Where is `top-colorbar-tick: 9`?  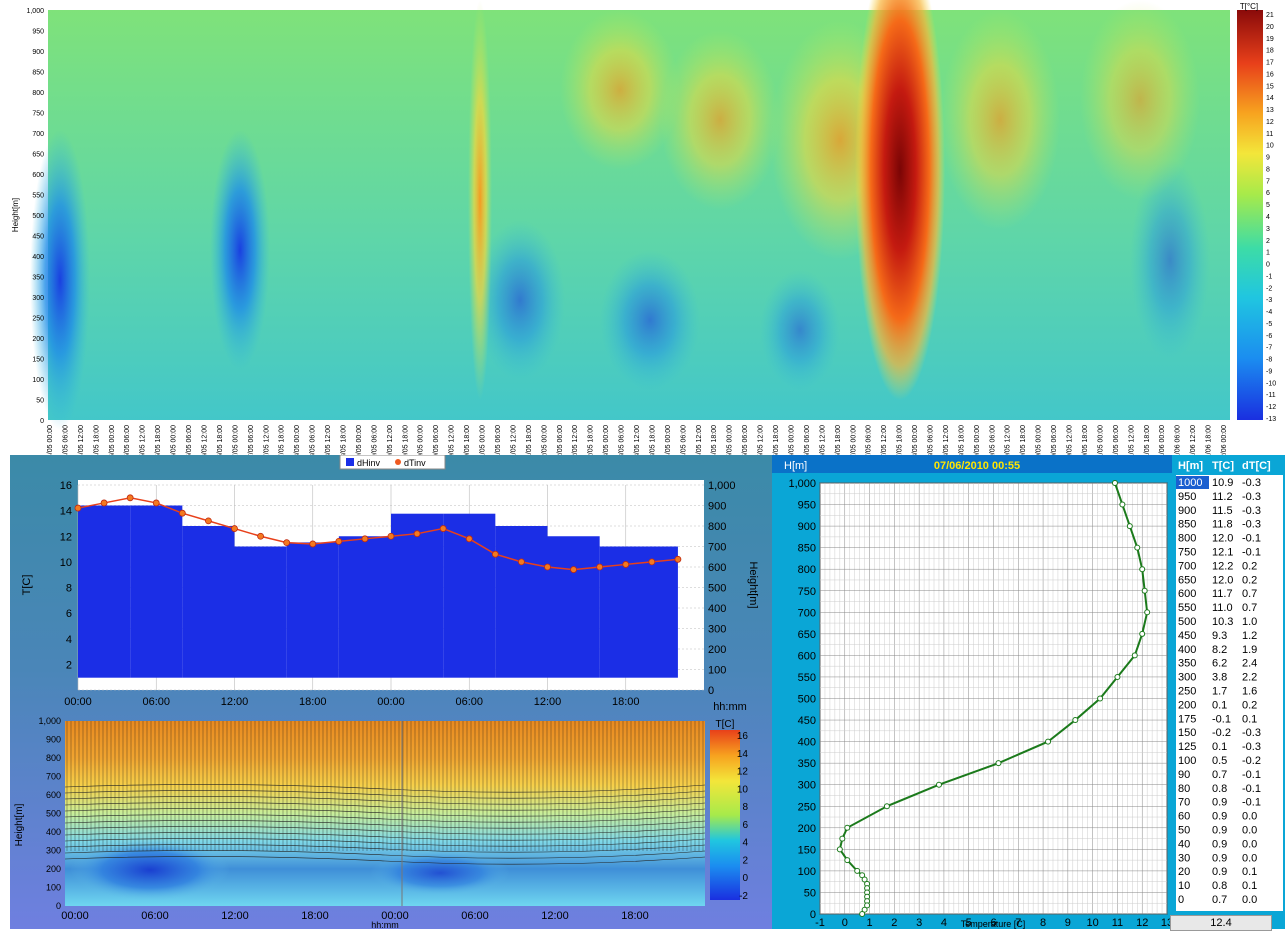 top-colorbar-tick: 9 is located at coordinates (1268, 158).